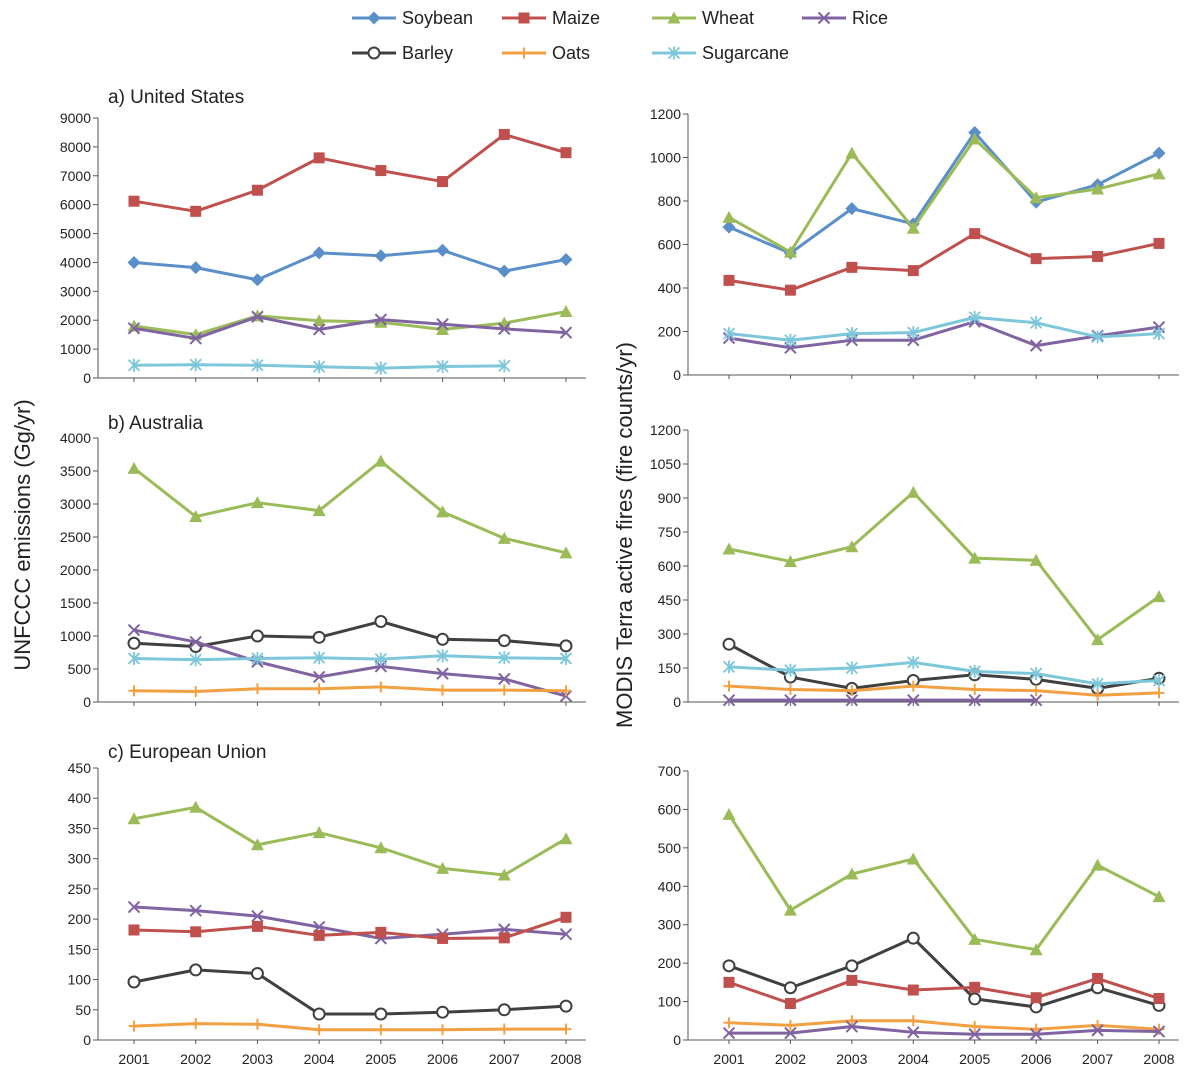 The width and height of the screenshot is (1184, 1070). I want to click on legend-item-soybean: Soybean, so click(412, 18).